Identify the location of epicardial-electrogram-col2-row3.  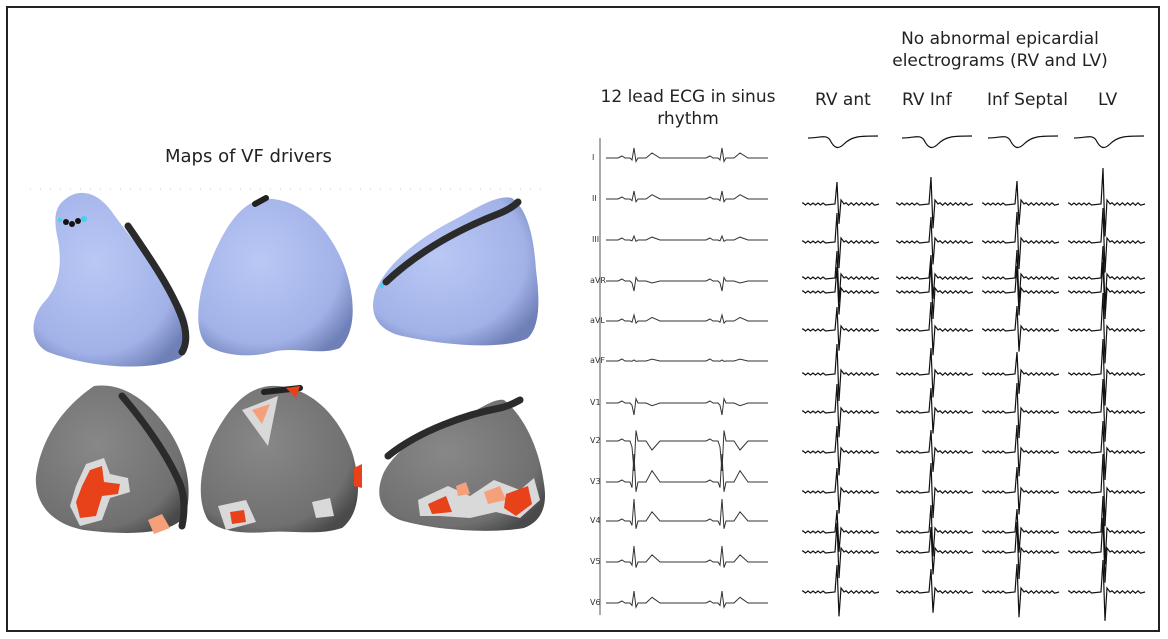
(935, 276).